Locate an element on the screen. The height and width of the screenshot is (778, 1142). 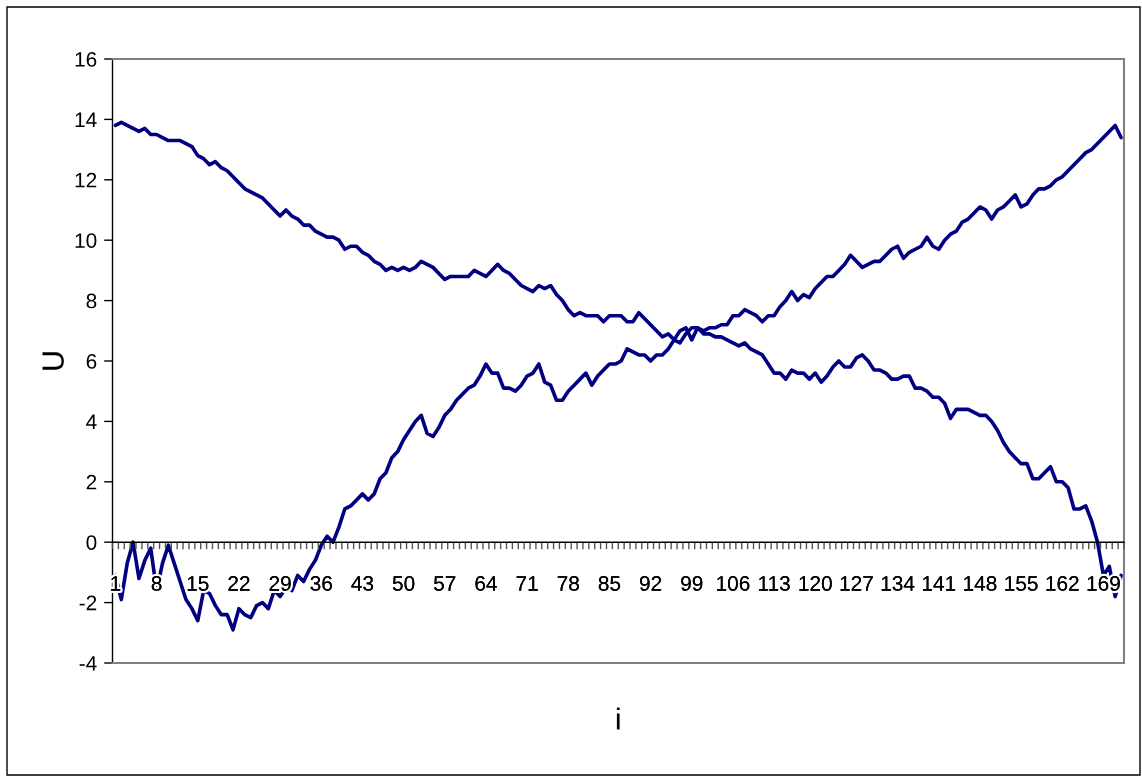
y-tick-label: 2 is located at coordinates (91, 482).